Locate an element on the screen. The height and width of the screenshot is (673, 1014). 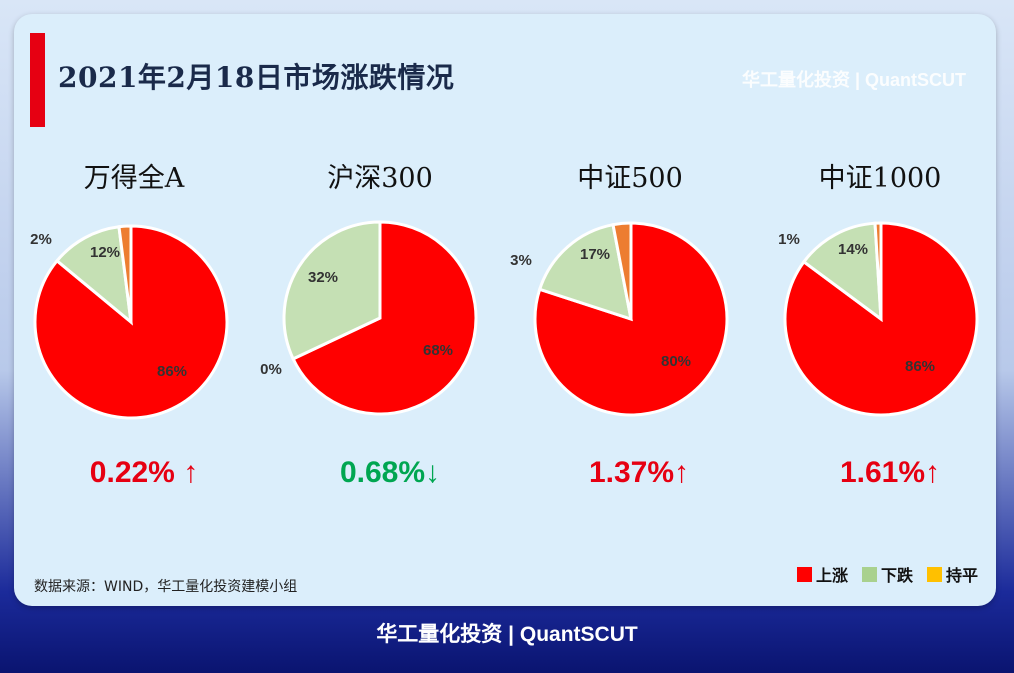
pie-title-3: 中证1000 is located at coordinates (880, 178).